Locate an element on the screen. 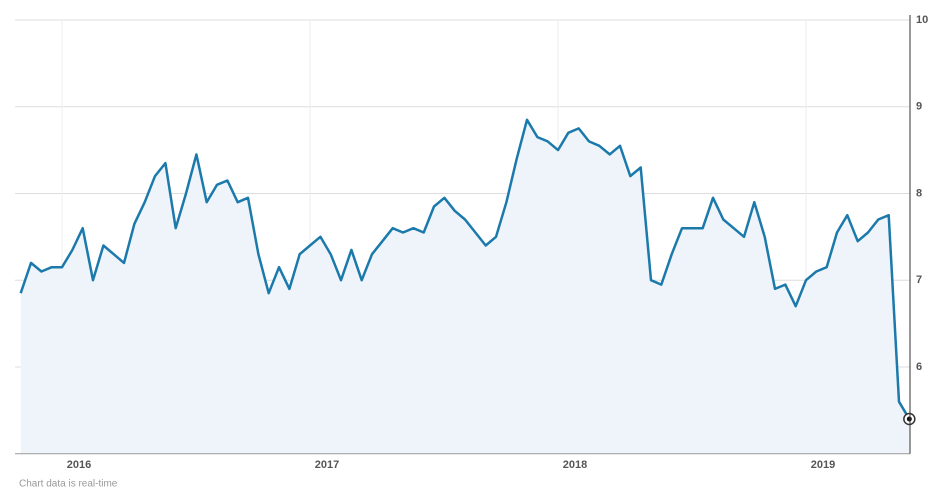 The height and width of the screenshot is (491, 937). y-tick-label: 8 is located at coordinates (919, 193).